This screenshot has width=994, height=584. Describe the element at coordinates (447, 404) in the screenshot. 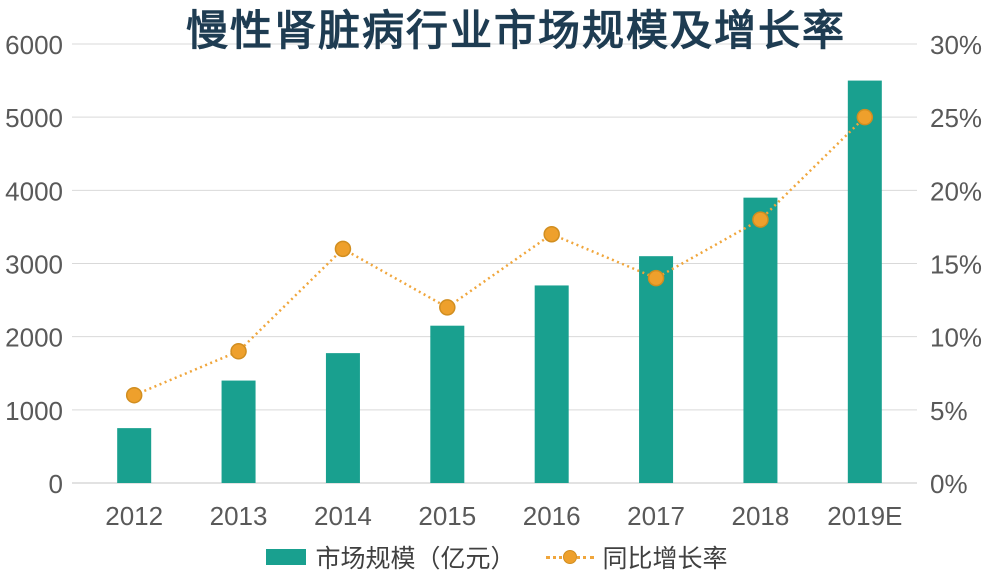

I see `bar-2015` at that location.